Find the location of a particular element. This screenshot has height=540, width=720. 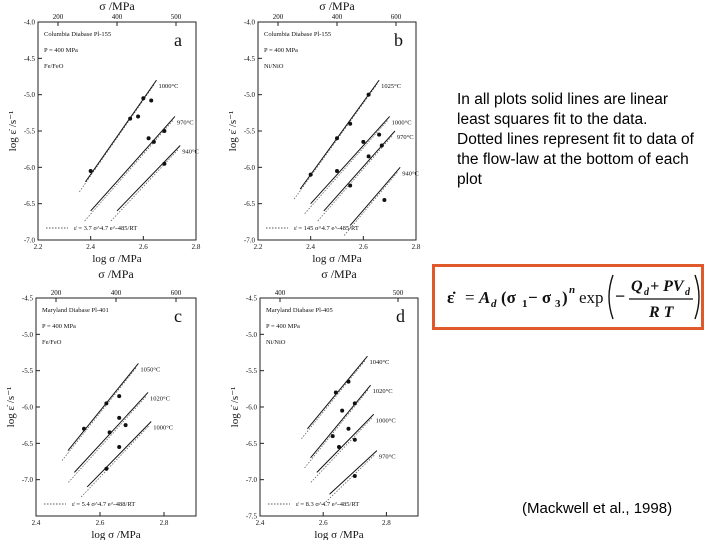

eq-sigma3-sub: 3 is located at coordinates (558, 304).